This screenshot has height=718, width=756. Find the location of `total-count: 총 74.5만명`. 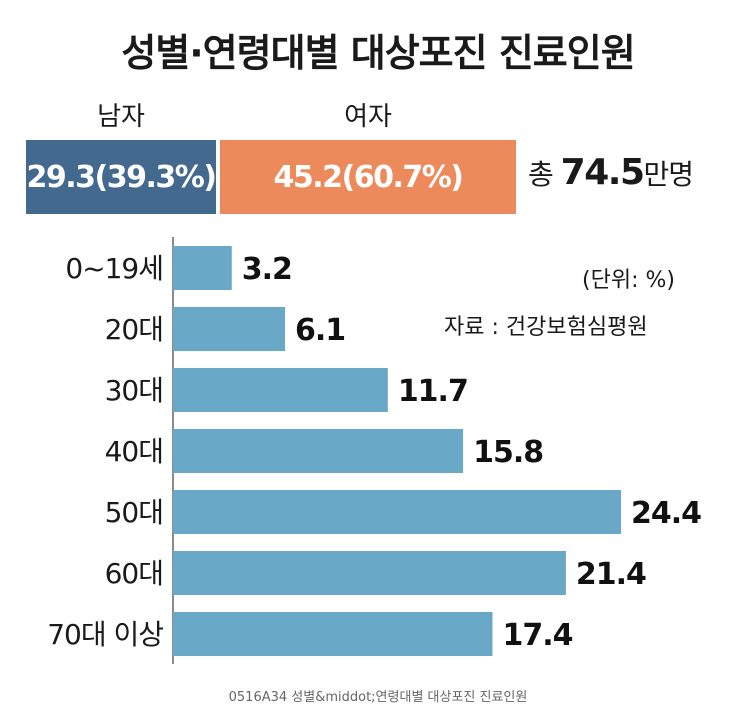

total-count: 총 74.5만명 is located at coordinates (611, 172).